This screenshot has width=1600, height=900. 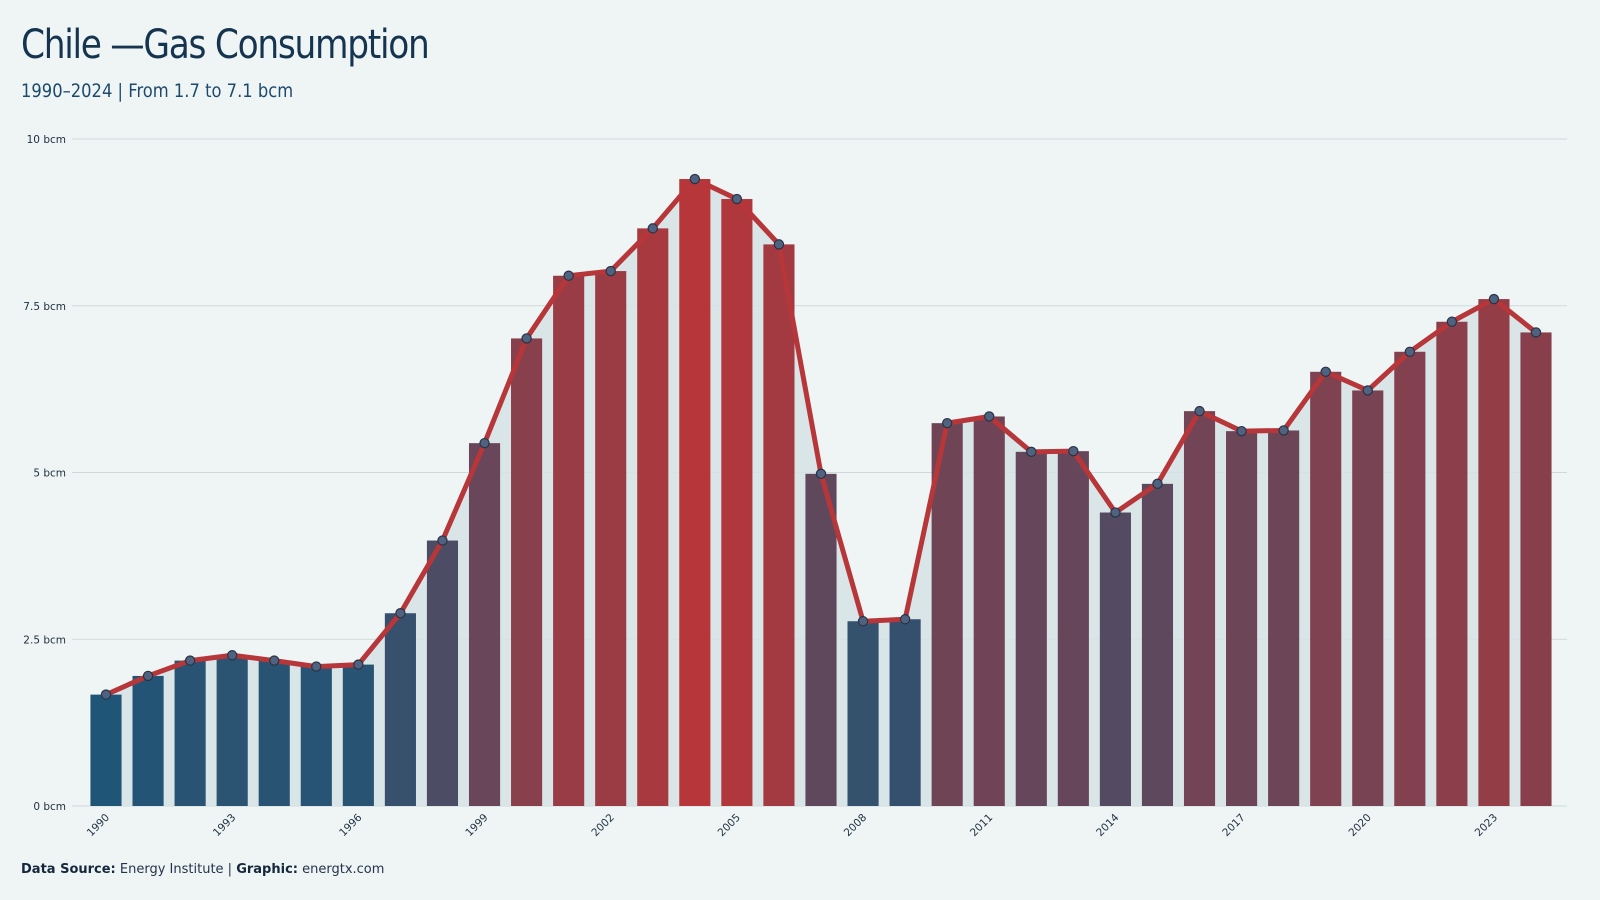 What do you see at coordinates (224, 825) in the screenshot?
I see `x-tick-label: 1993` at bounding box center [224, 825].